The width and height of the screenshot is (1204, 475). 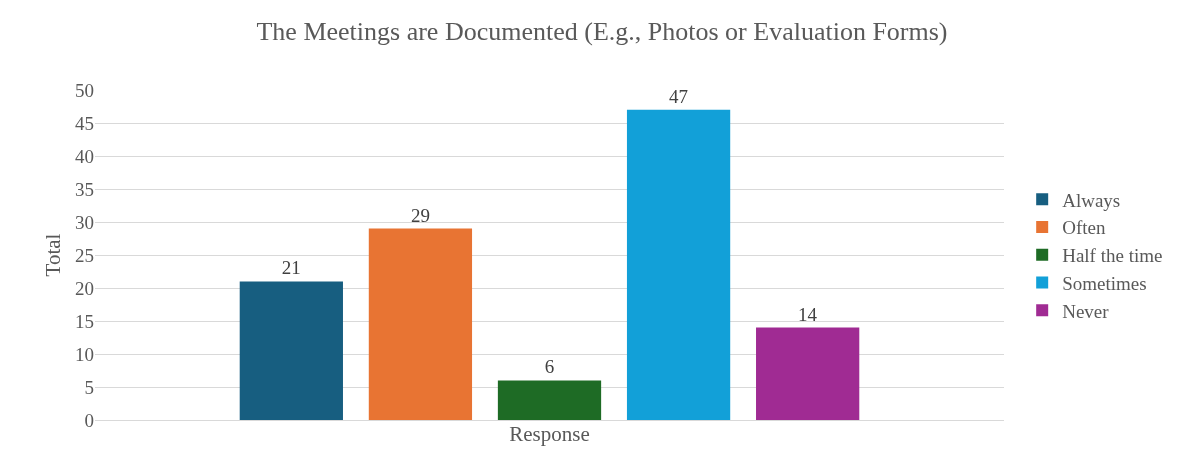 I want to click on y-tick-label: 10, so click(x=84, y=354).